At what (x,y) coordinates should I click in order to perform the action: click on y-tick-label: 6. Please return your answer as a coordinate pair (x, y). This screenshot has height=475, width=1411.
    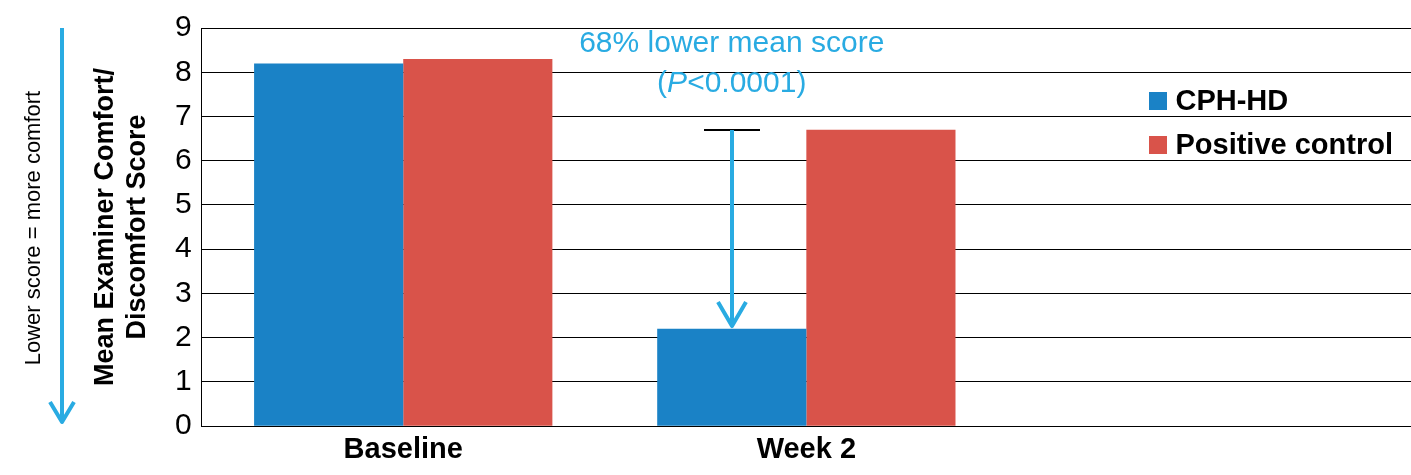
    Looking at the image, I should click on (183, 158).